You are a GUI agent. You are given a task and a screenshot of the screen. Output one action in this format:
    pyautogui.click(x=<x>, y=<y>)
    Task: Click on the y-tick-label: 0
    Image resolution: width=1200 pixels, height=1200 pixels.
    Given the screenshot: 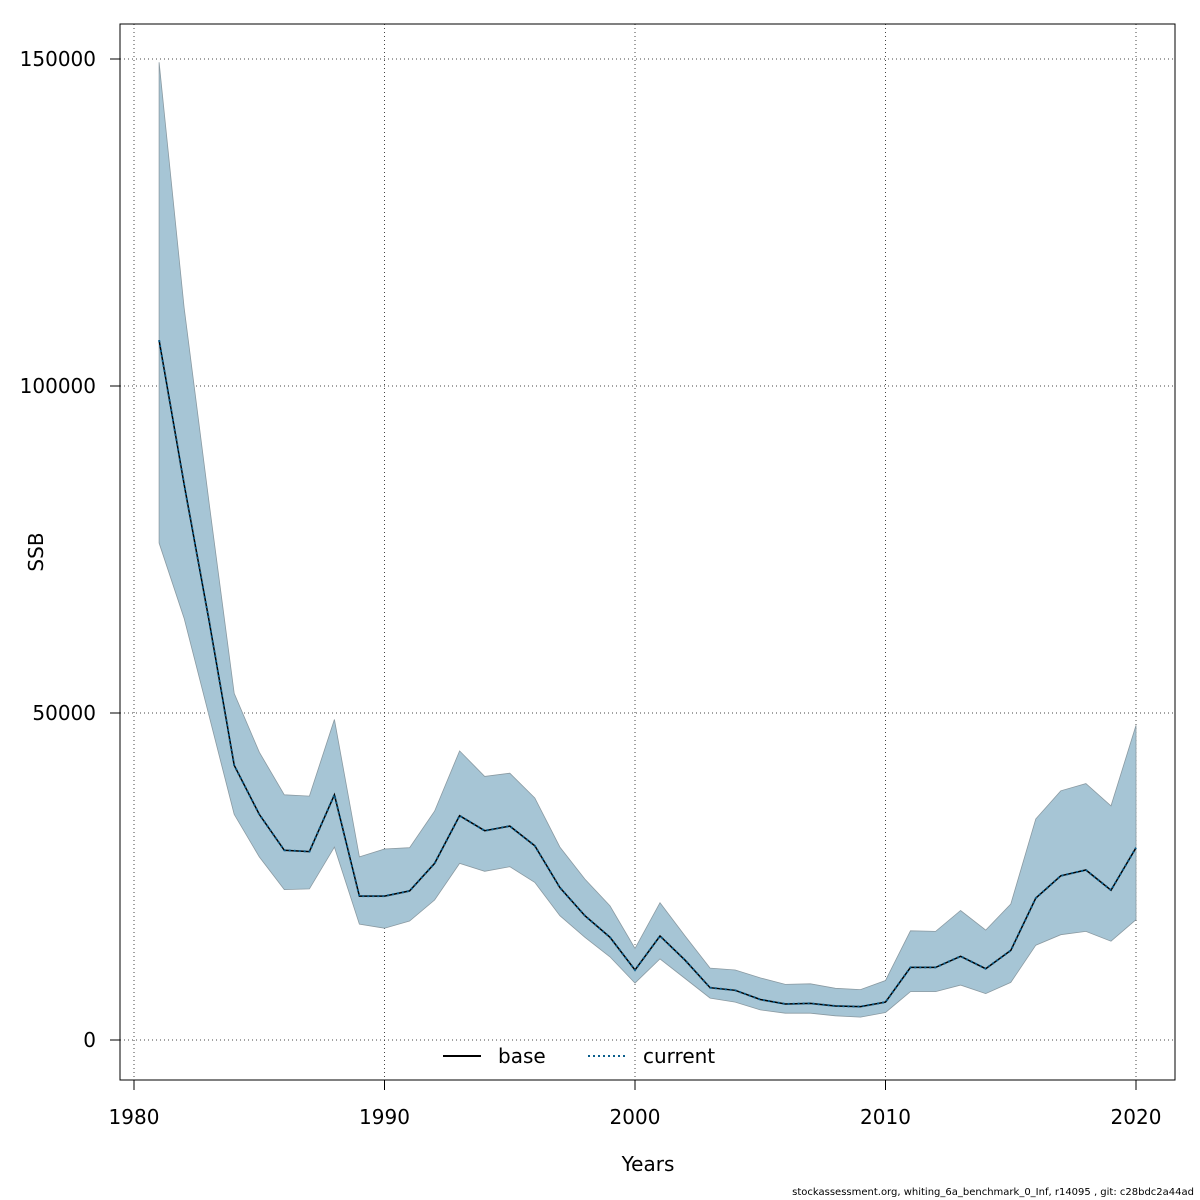 What is the action you would take?
    pyautogui.click(x=89, y=1040)
    